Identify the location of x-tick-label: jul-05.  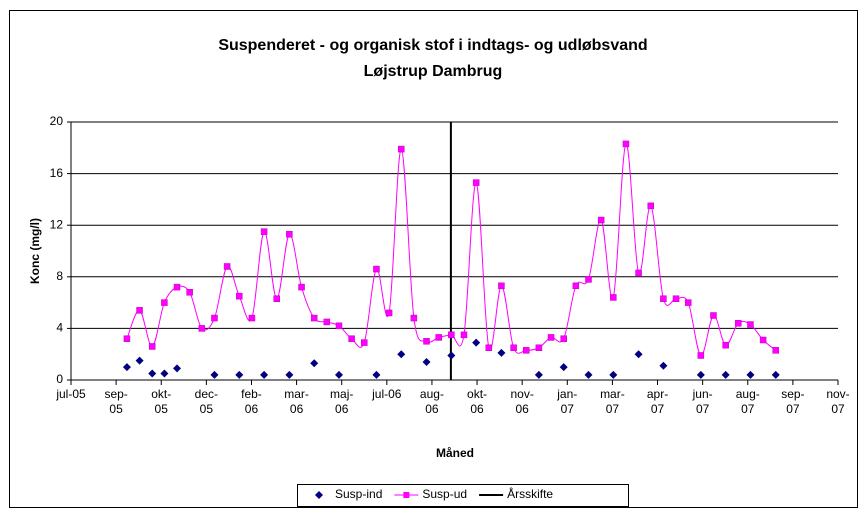
(71, 394).